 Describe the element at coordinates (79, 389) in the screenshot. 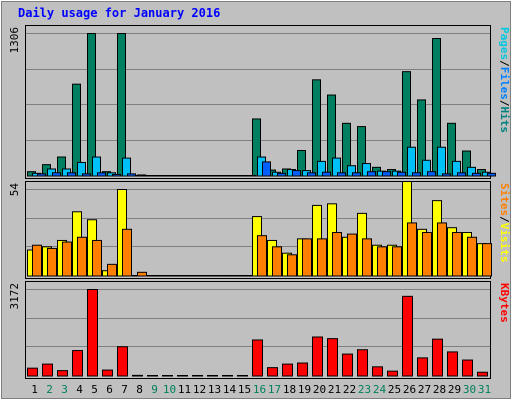

I see `x-tick-label: 4` at that location.